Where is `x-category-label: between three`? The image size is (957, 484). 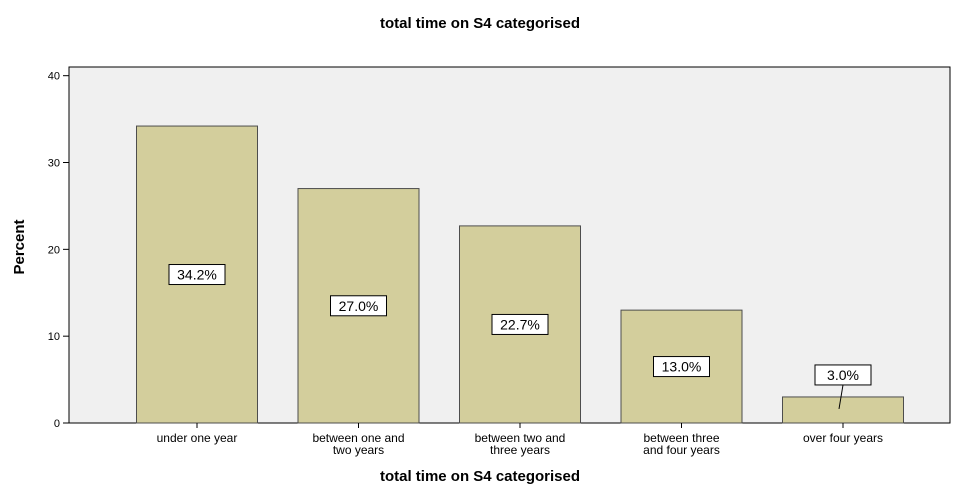
x-category-label: between three is located at coordinates (681, 438).